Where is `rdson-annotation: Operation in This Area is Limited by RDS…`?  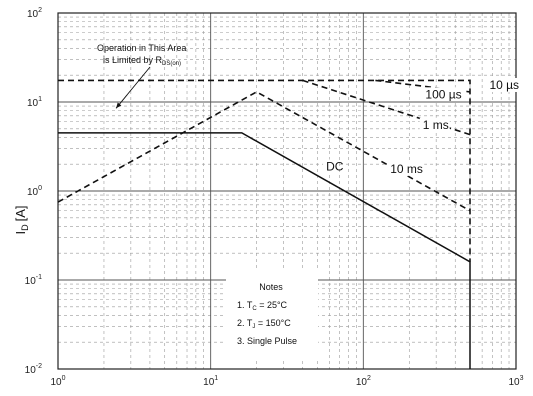
rdson-annotation: Operation in This Area is Limited by RDS… is located at coordinates (141, 76).